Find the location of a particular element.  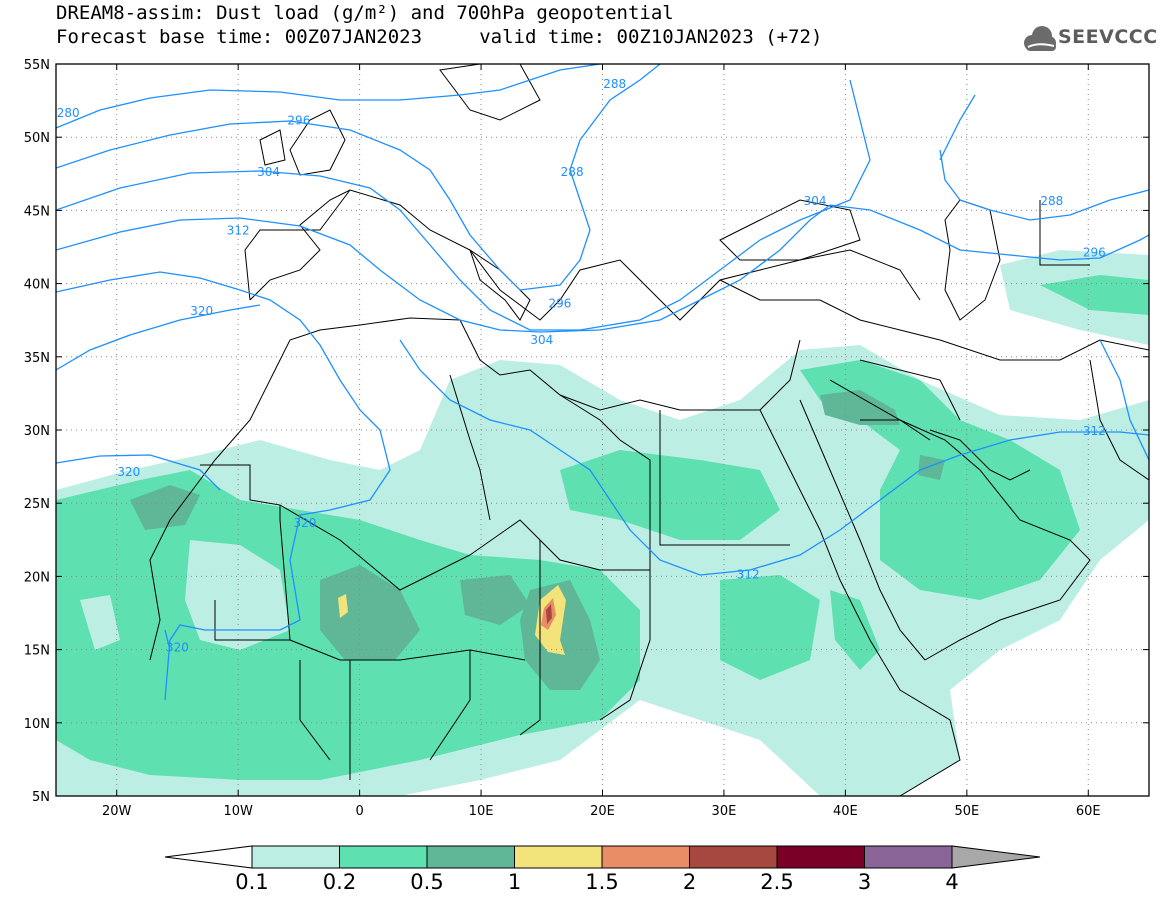

colorbar-label: 2 is located at coordinates (689, 882).